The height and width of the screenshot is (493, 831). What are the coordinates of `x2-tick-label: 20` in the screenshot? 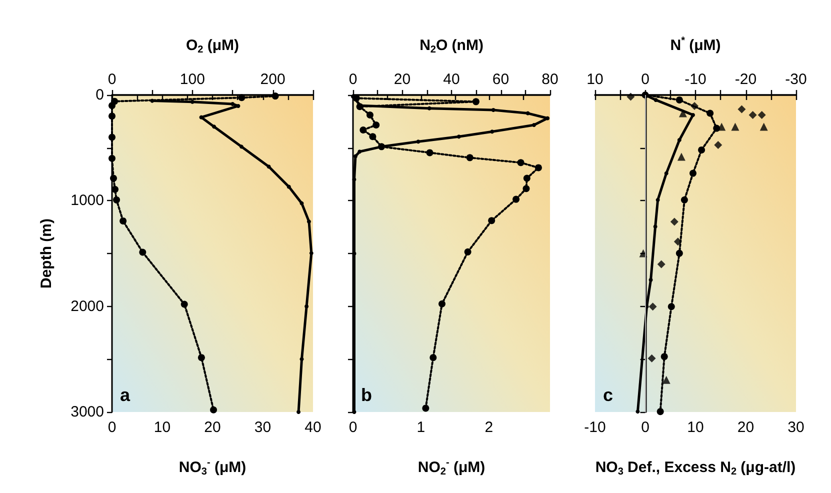 It's located at (402, 79).